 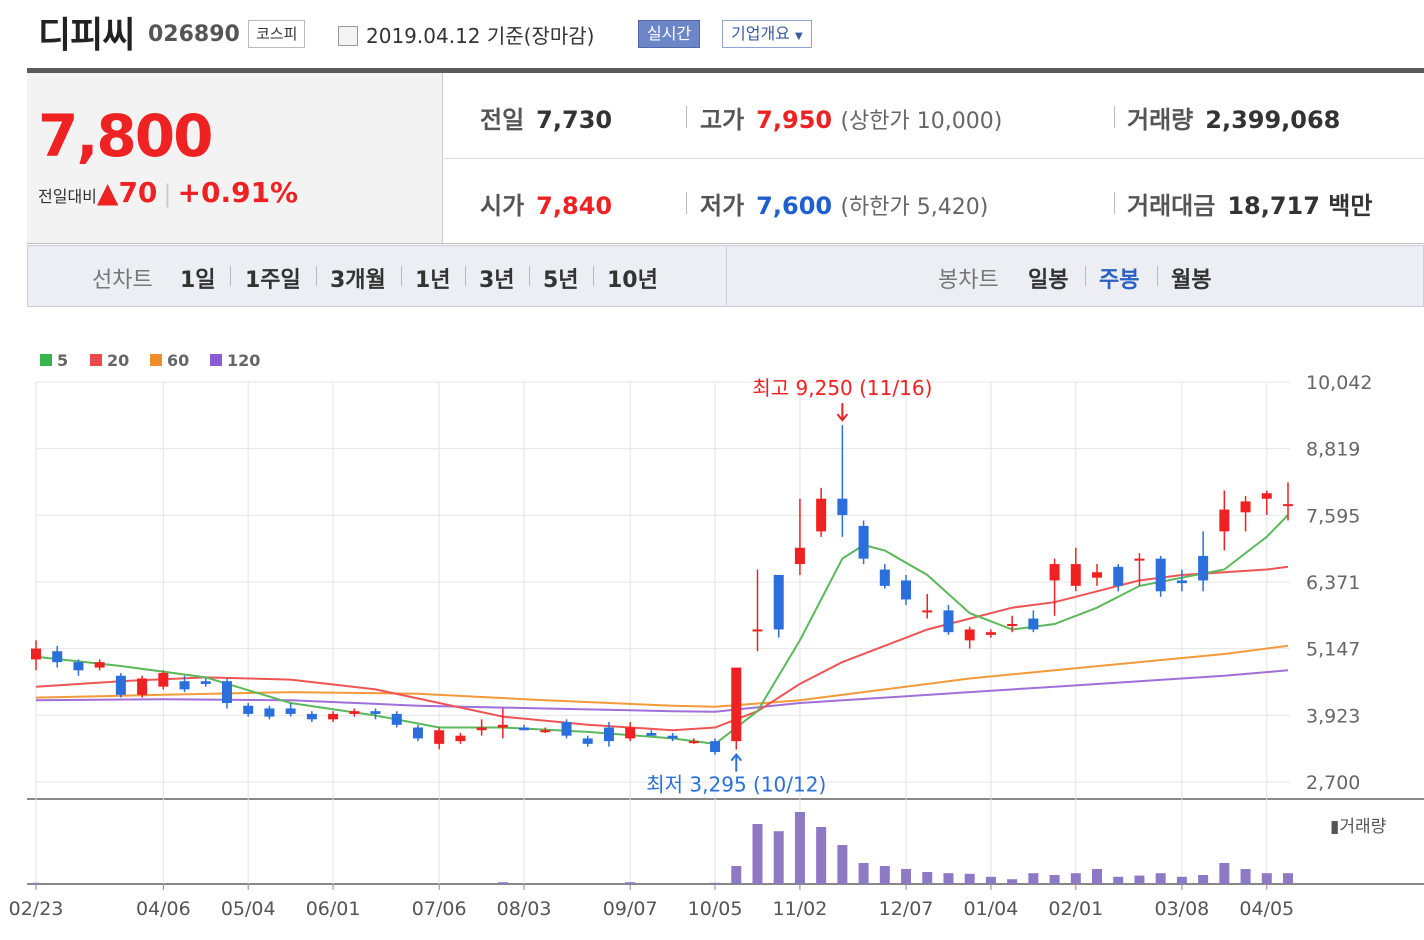 What do you see at coordinates (1333, 716) in the screenshot?
I see `y-tick-label: 3,923` at bounding box center [1333, 716].